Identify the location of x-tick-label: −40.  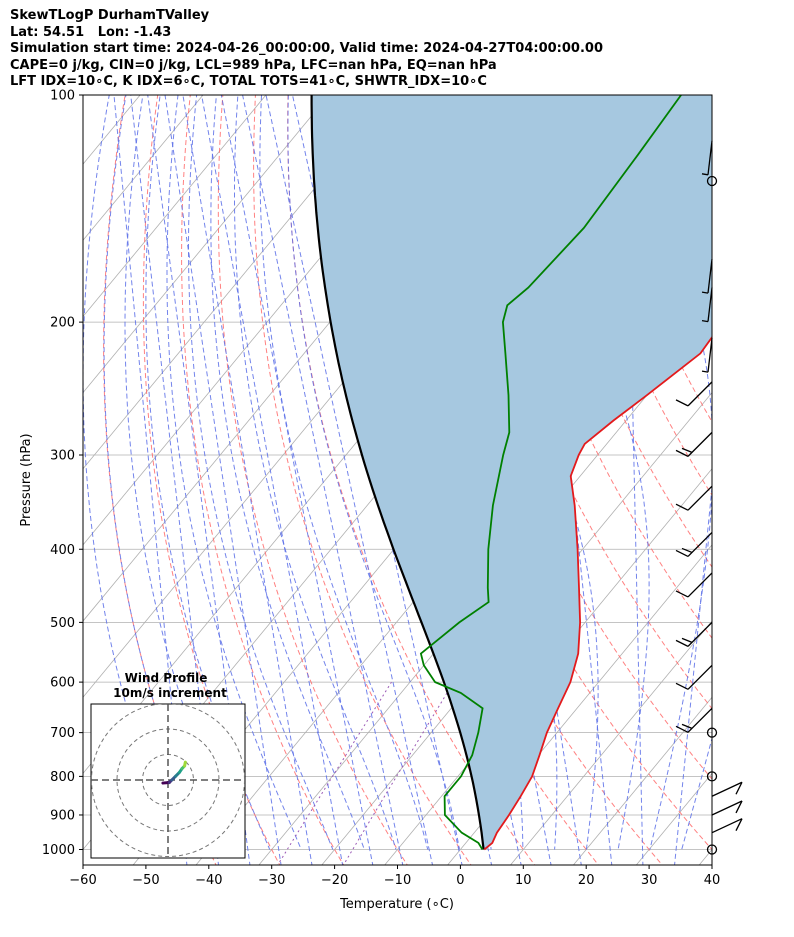
(208, 880).